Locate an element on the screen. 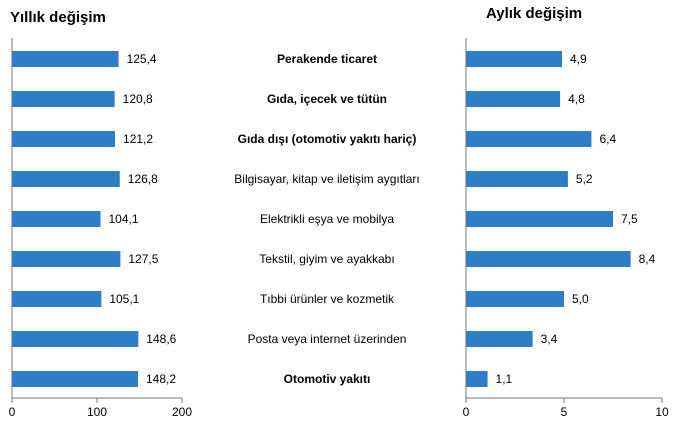 This screenshot has height=430, width=682. annual-value-label: 148,2 is located at coordinates (161, 379).